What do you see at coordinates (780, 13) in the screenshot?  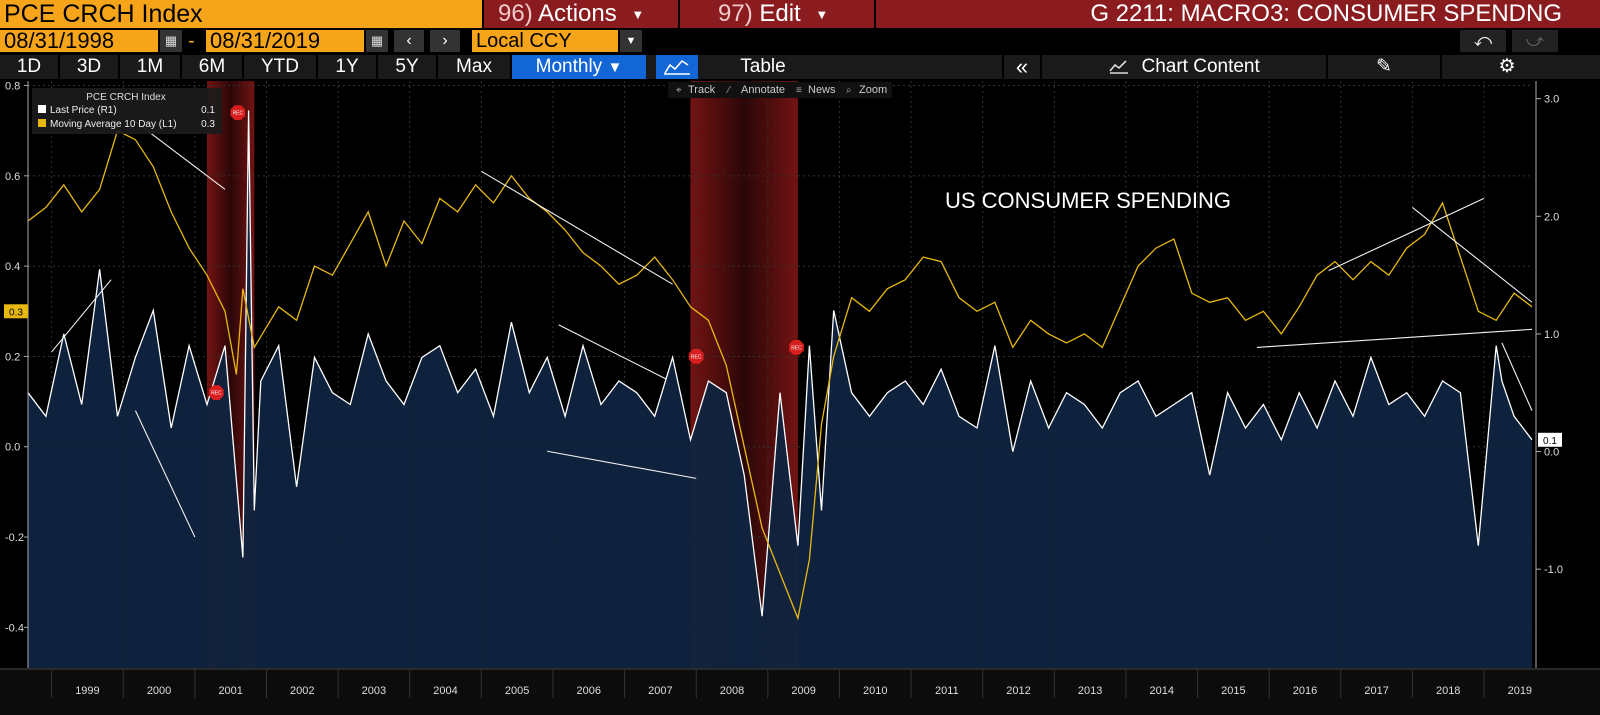 I see `edit-label: Edit` at bounding box center [780, 13].